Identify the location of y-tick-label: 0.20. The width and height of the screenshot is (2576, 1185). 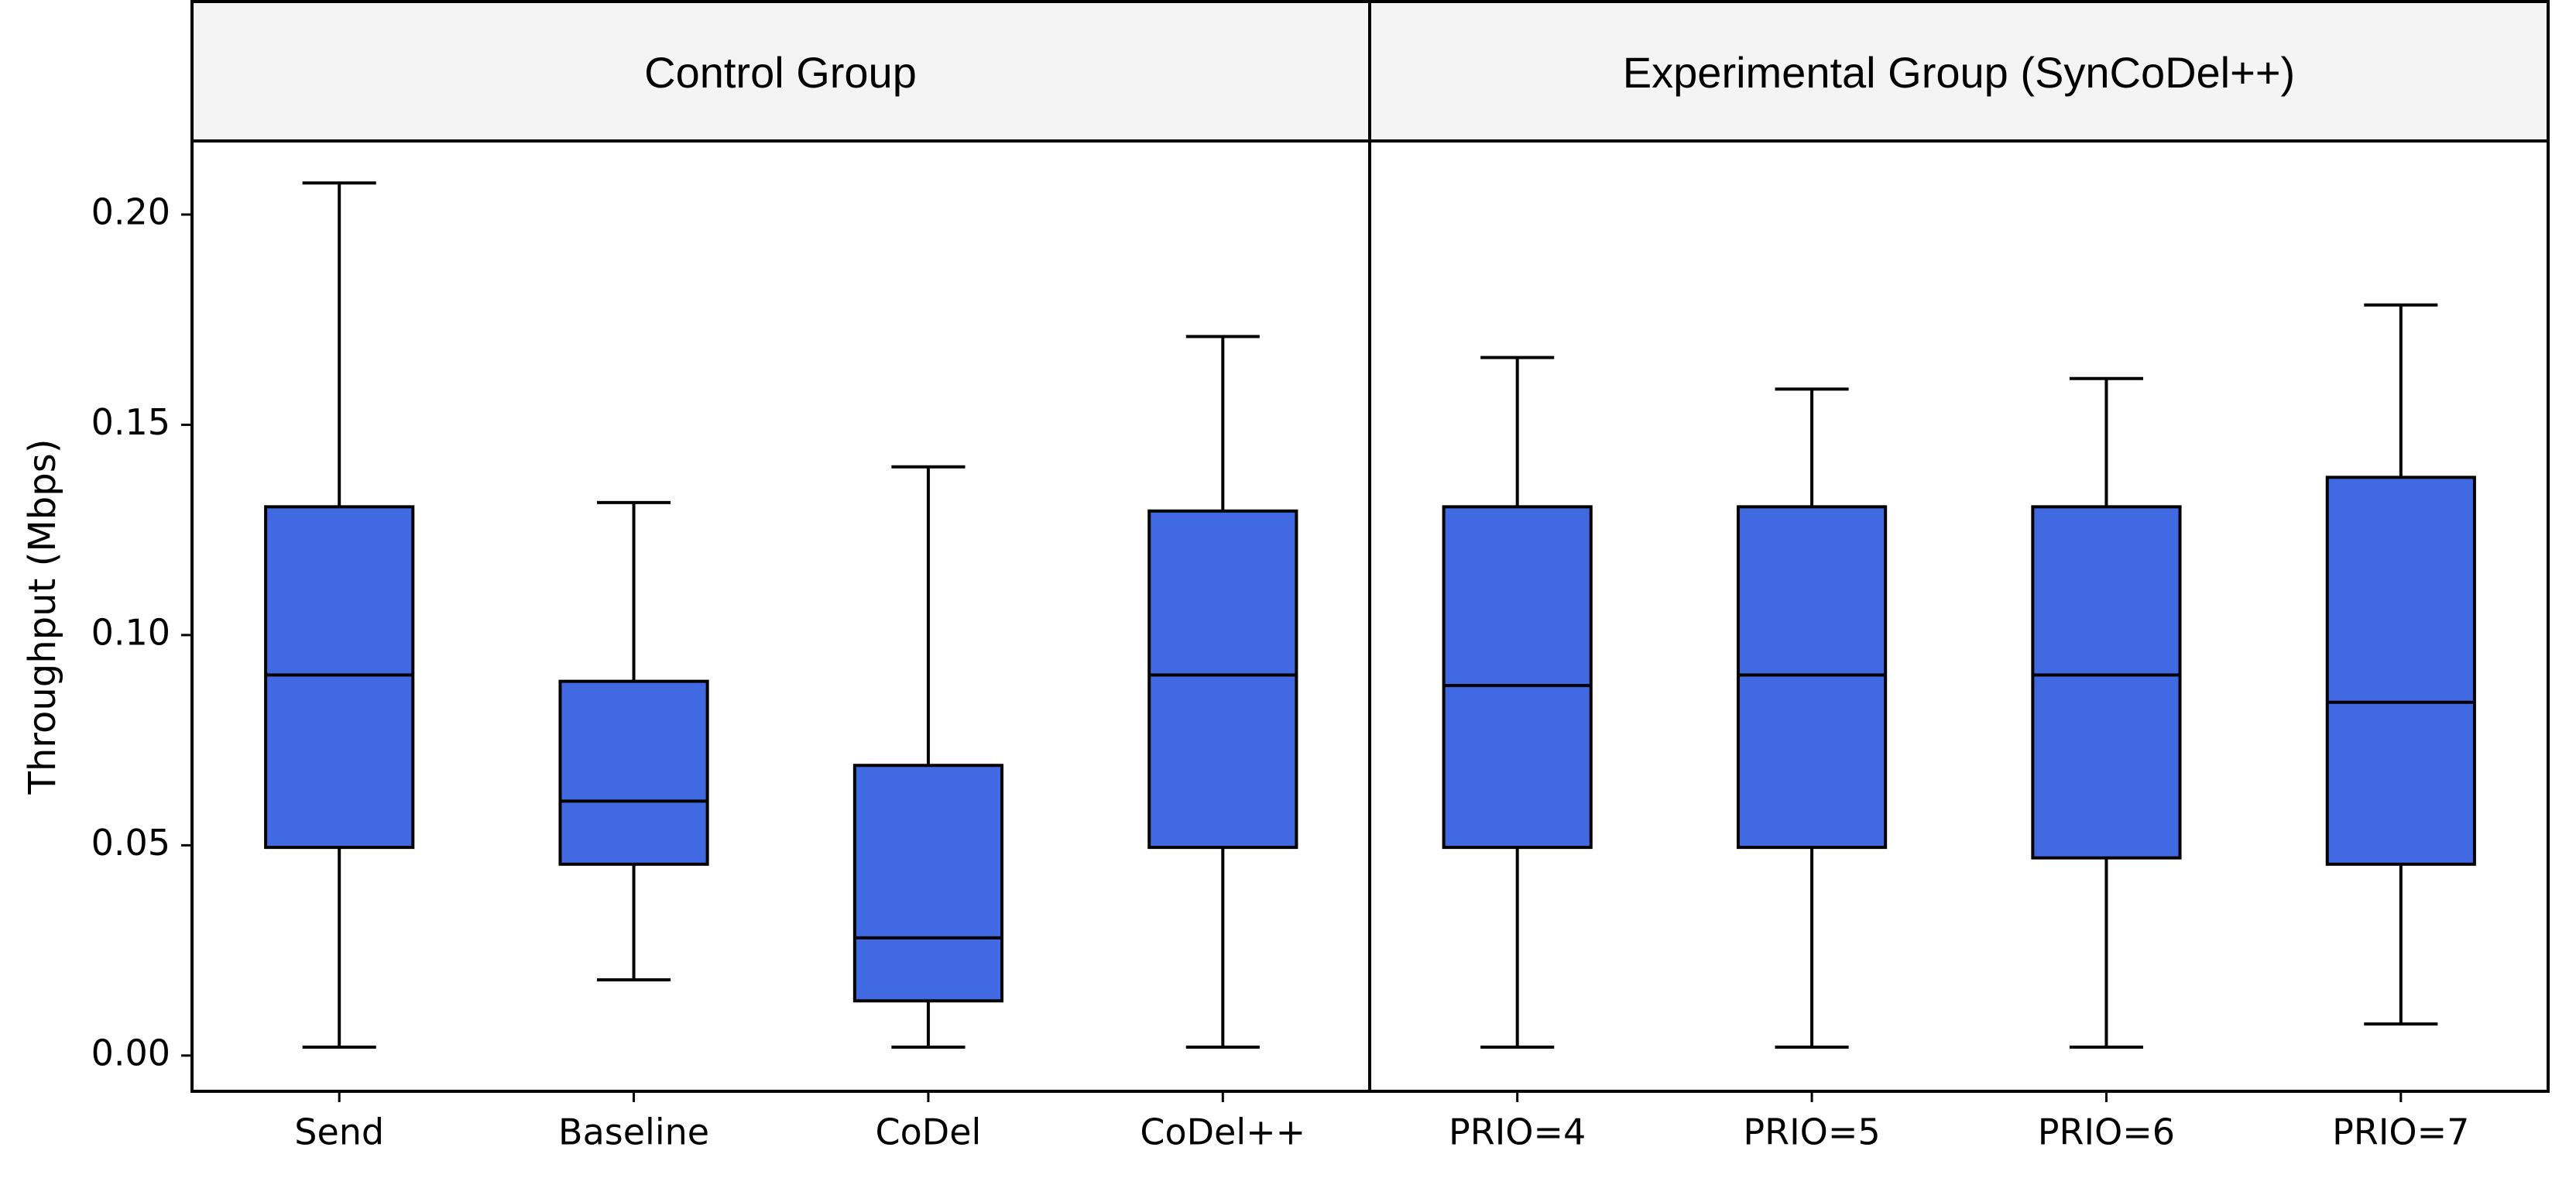
(130, 212).